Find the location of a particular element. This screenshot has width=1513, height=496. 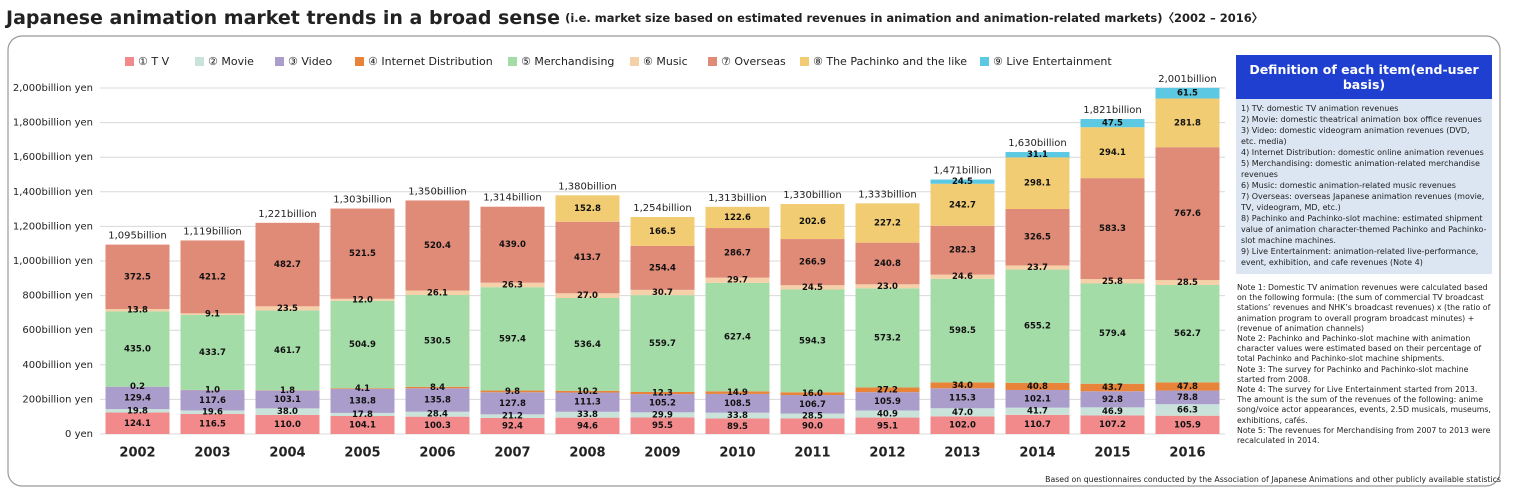

definitions-title: Definition of each item(end-user basis) is located at coordinates (1364, 77).